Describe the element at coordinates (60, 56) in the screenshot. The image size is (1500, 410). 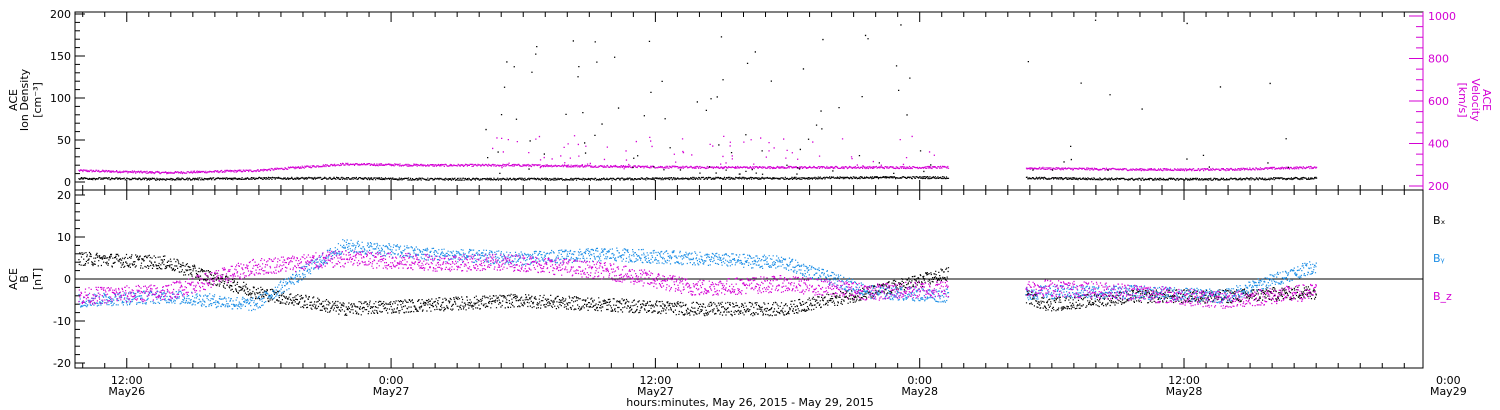
I see `top-left-tick-label: 150` at that location.